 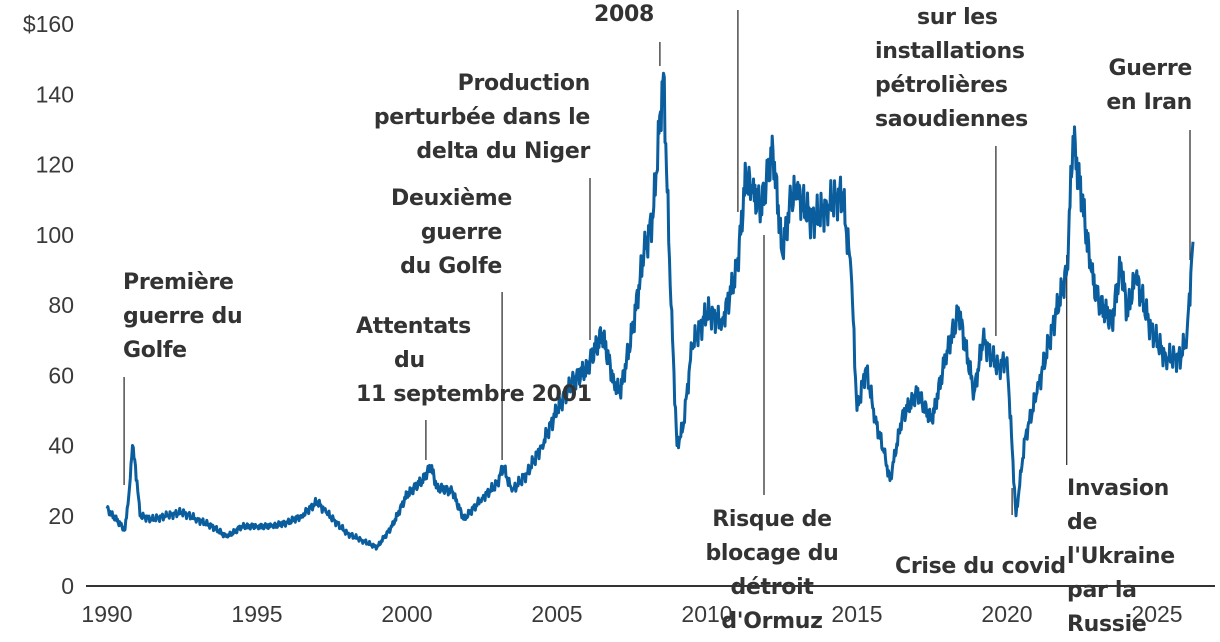 What do you see at coordinates (55, 235) in the screenshot?
I see `y-tick-label: 100` at bounding box center [55, 235].